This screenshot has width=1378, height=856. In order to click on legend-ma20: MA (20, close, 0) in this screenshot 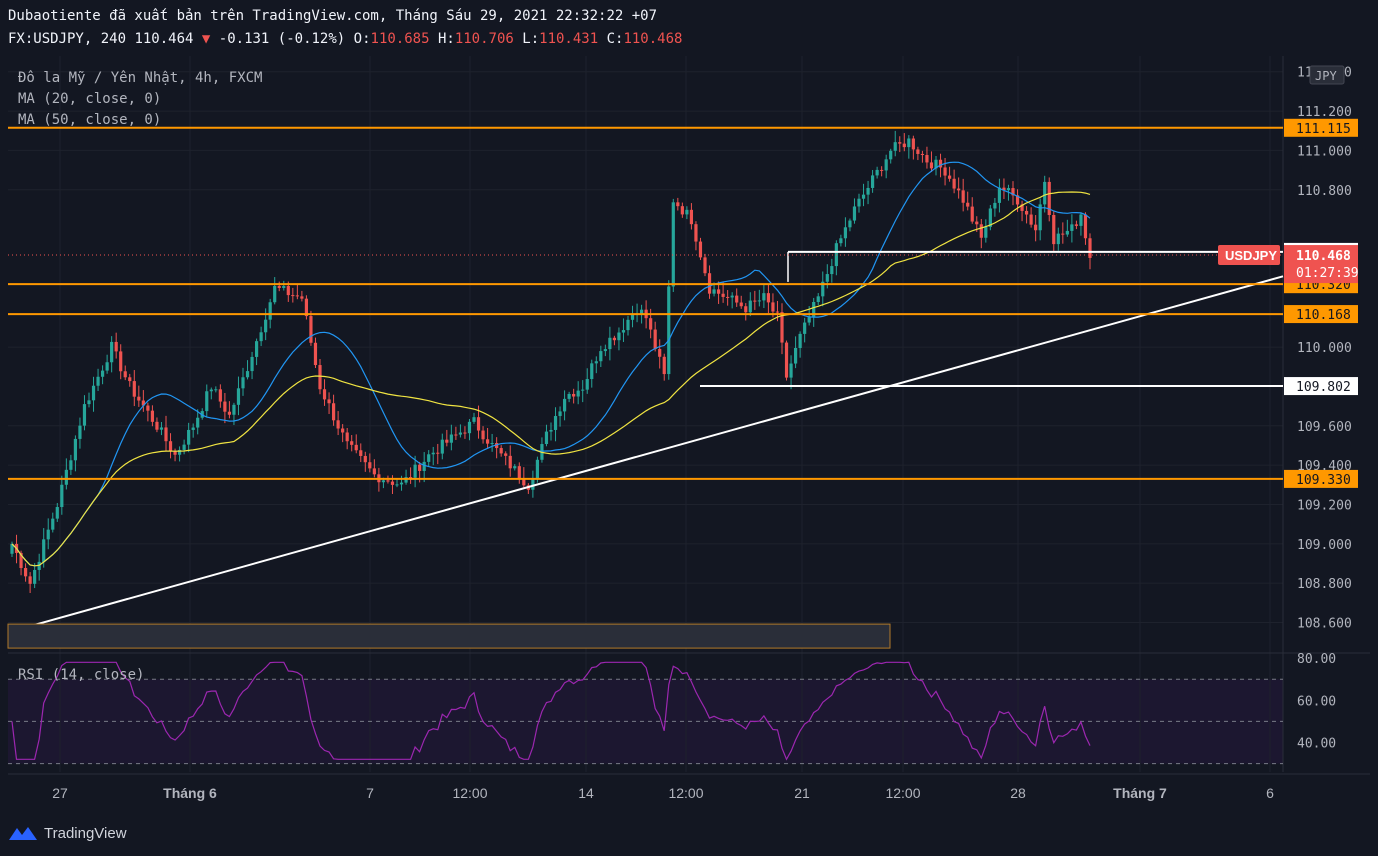, I will do `click(90, 99)`.